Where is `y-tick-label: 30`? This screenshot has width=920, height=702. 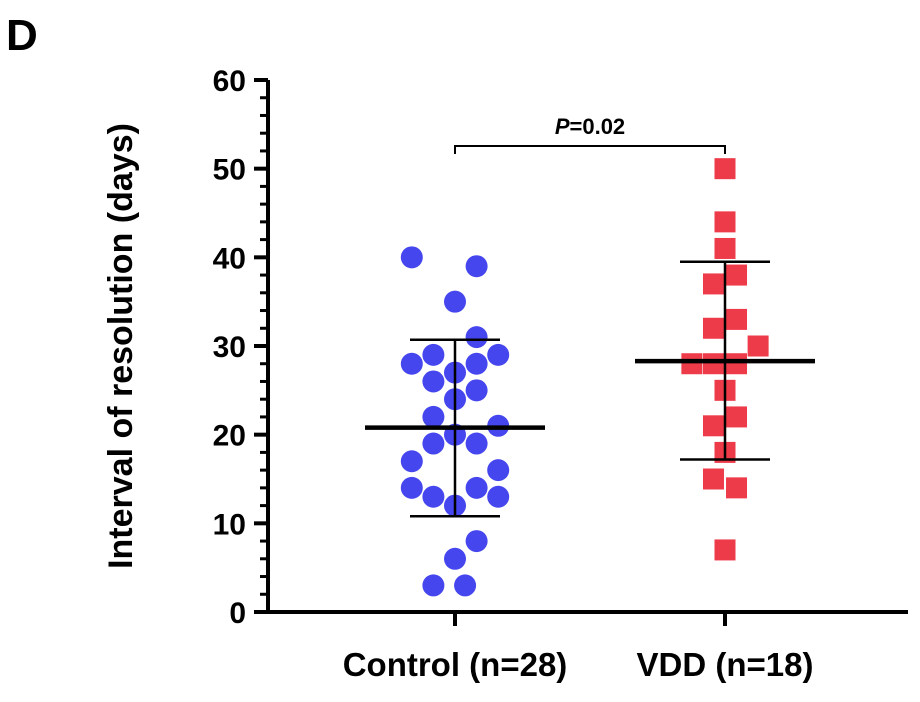
y-tick-label: 30 is located at coordinates (229, 347).